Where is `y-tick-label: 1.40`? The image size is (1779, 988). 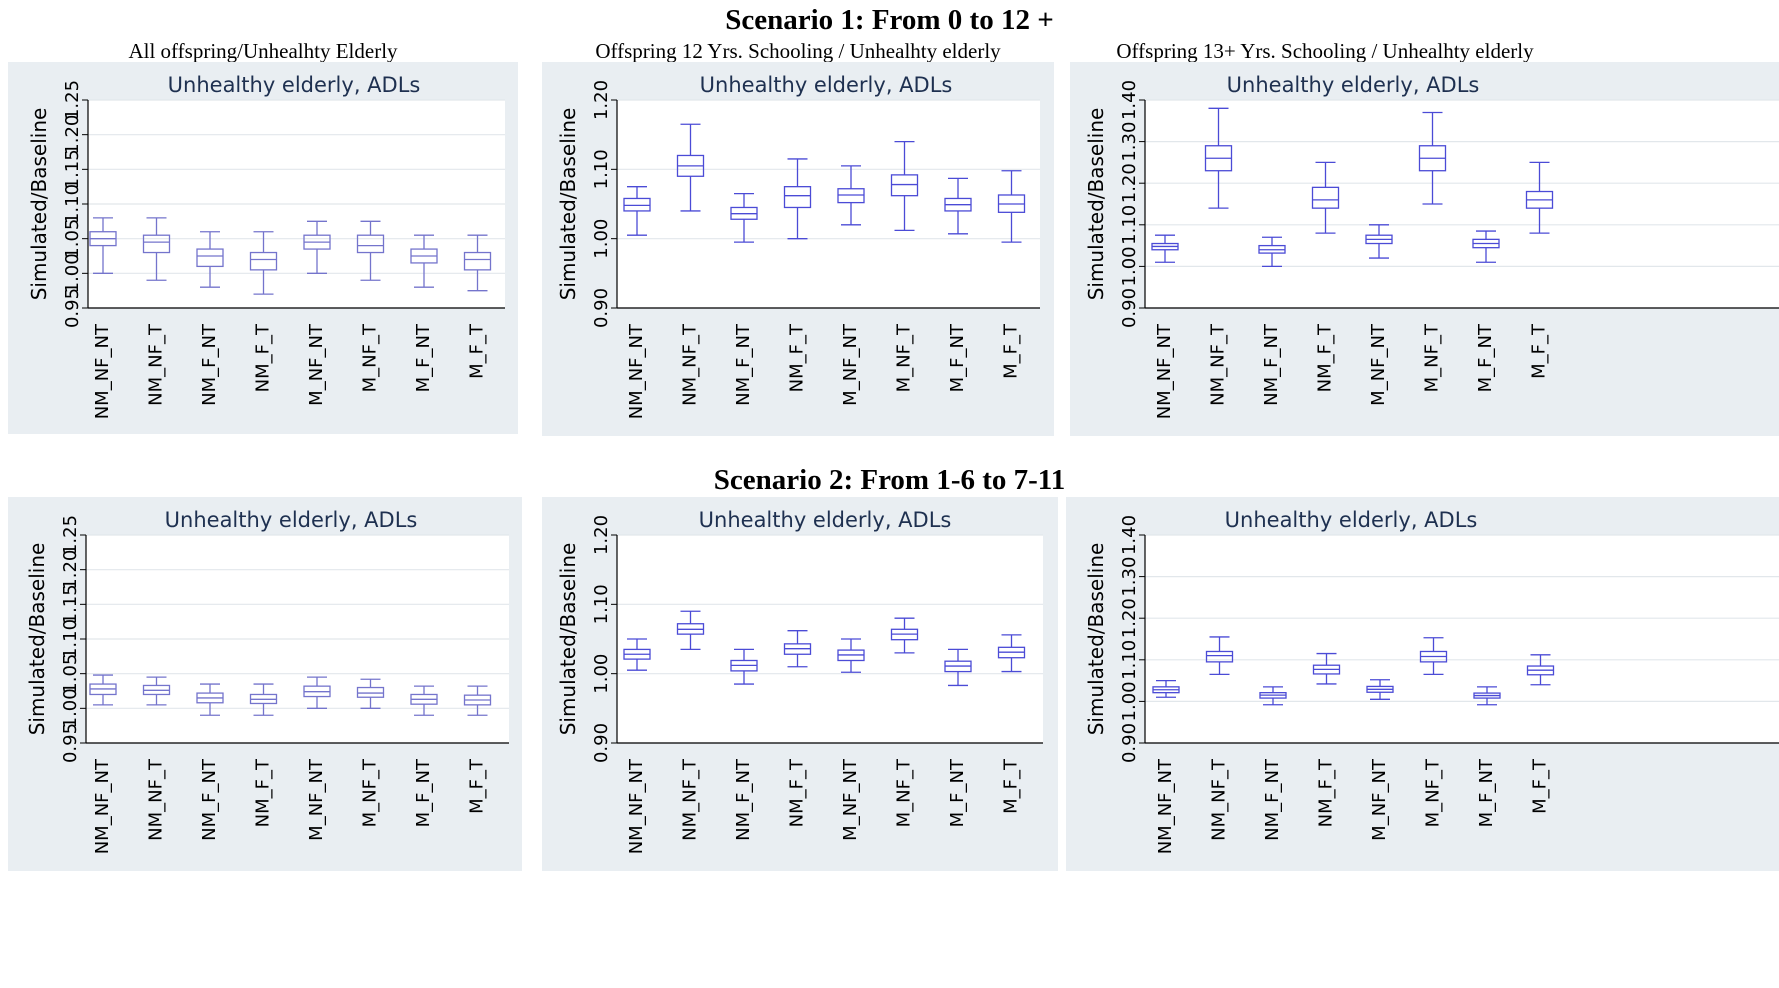 y-tick-label: 1.40 is located at coordinates (1129, 535).